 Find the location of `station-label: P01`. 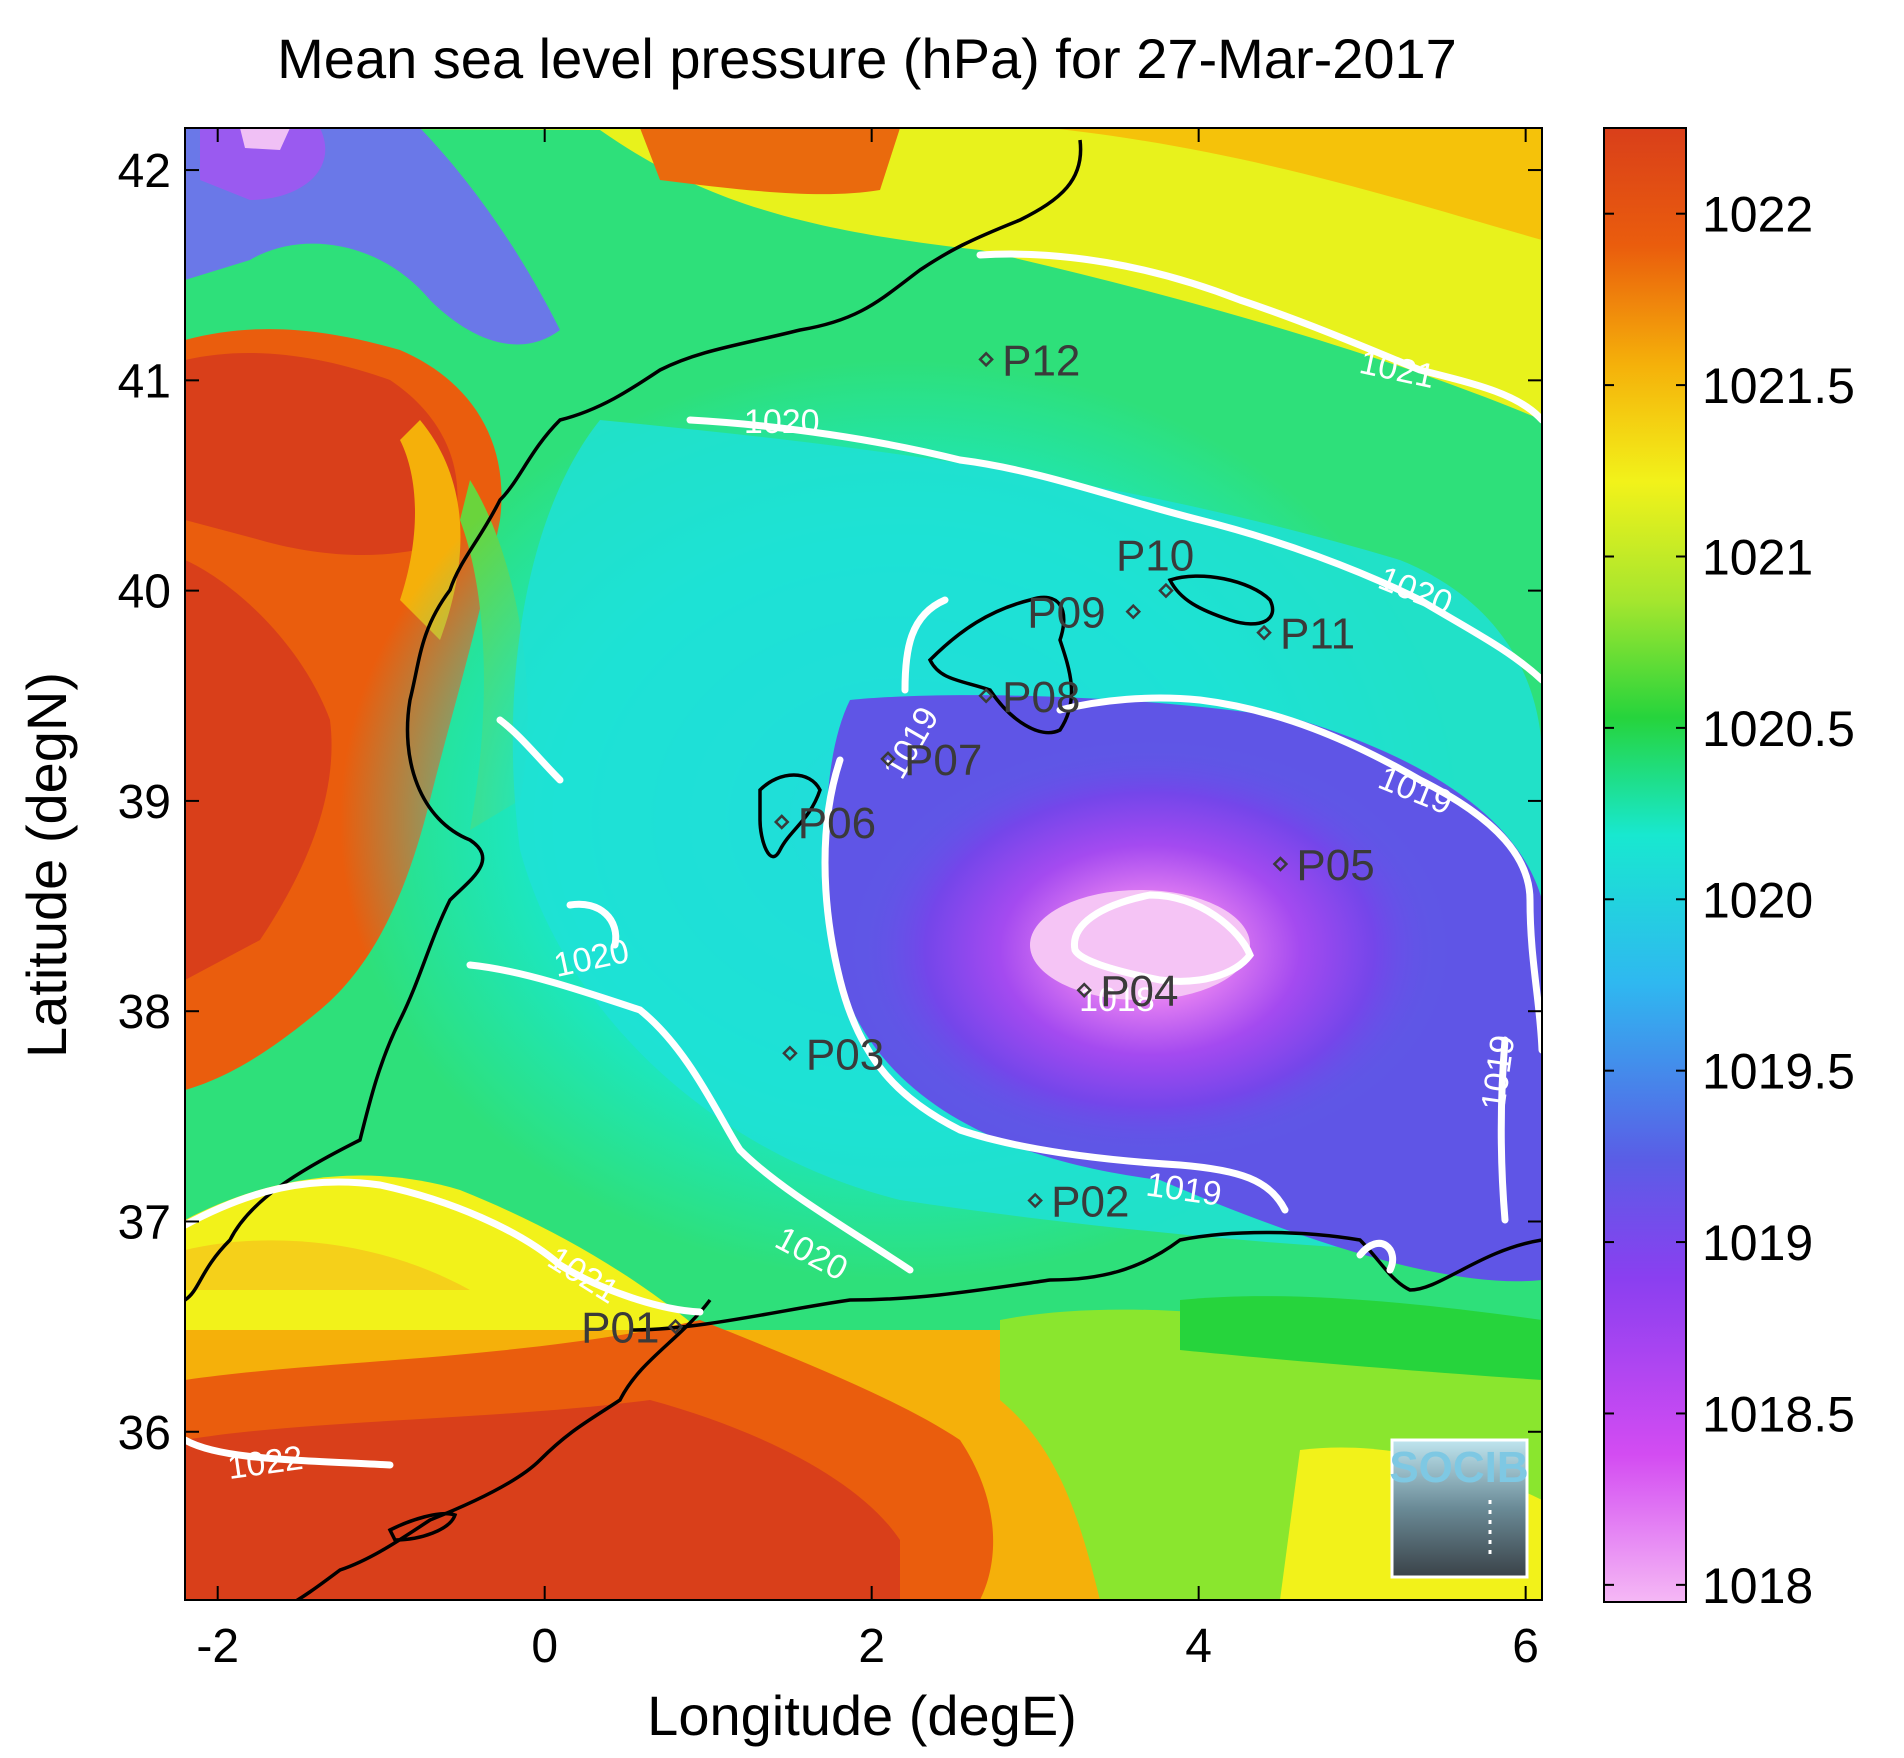

station-label: P01 is located at coordinates (620, 1328).